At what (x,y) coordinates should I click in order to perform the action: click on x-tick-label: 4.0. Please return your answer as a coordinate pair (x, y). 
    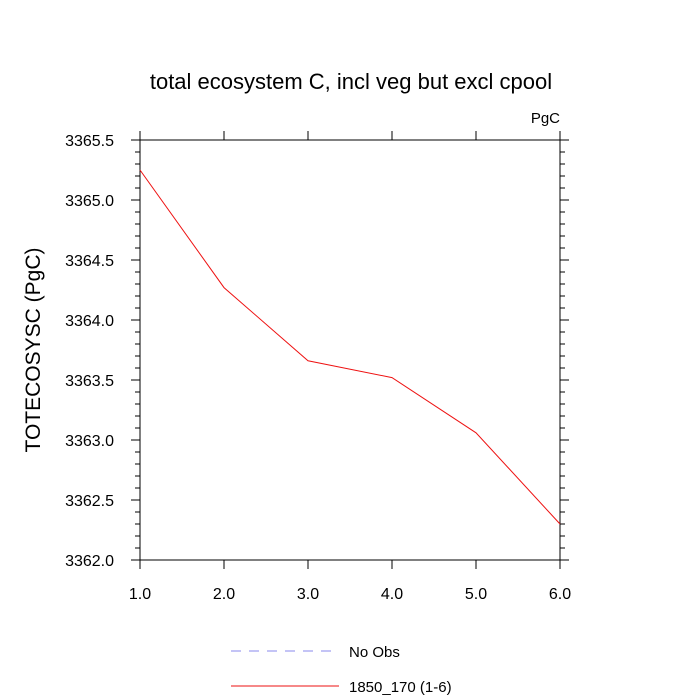
    Looking at the image, I should click on (392, 594).